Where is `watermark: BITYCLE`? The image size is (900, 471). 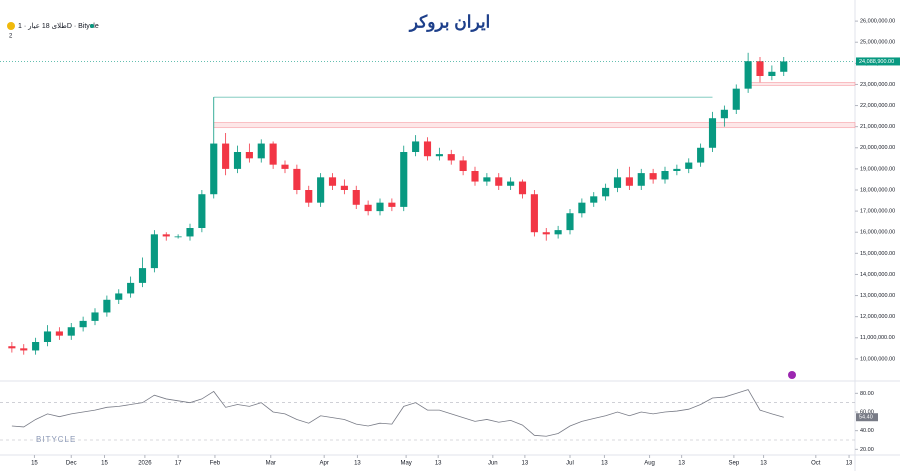 watermark: BITYCLE is located at coordinates (56, 439).